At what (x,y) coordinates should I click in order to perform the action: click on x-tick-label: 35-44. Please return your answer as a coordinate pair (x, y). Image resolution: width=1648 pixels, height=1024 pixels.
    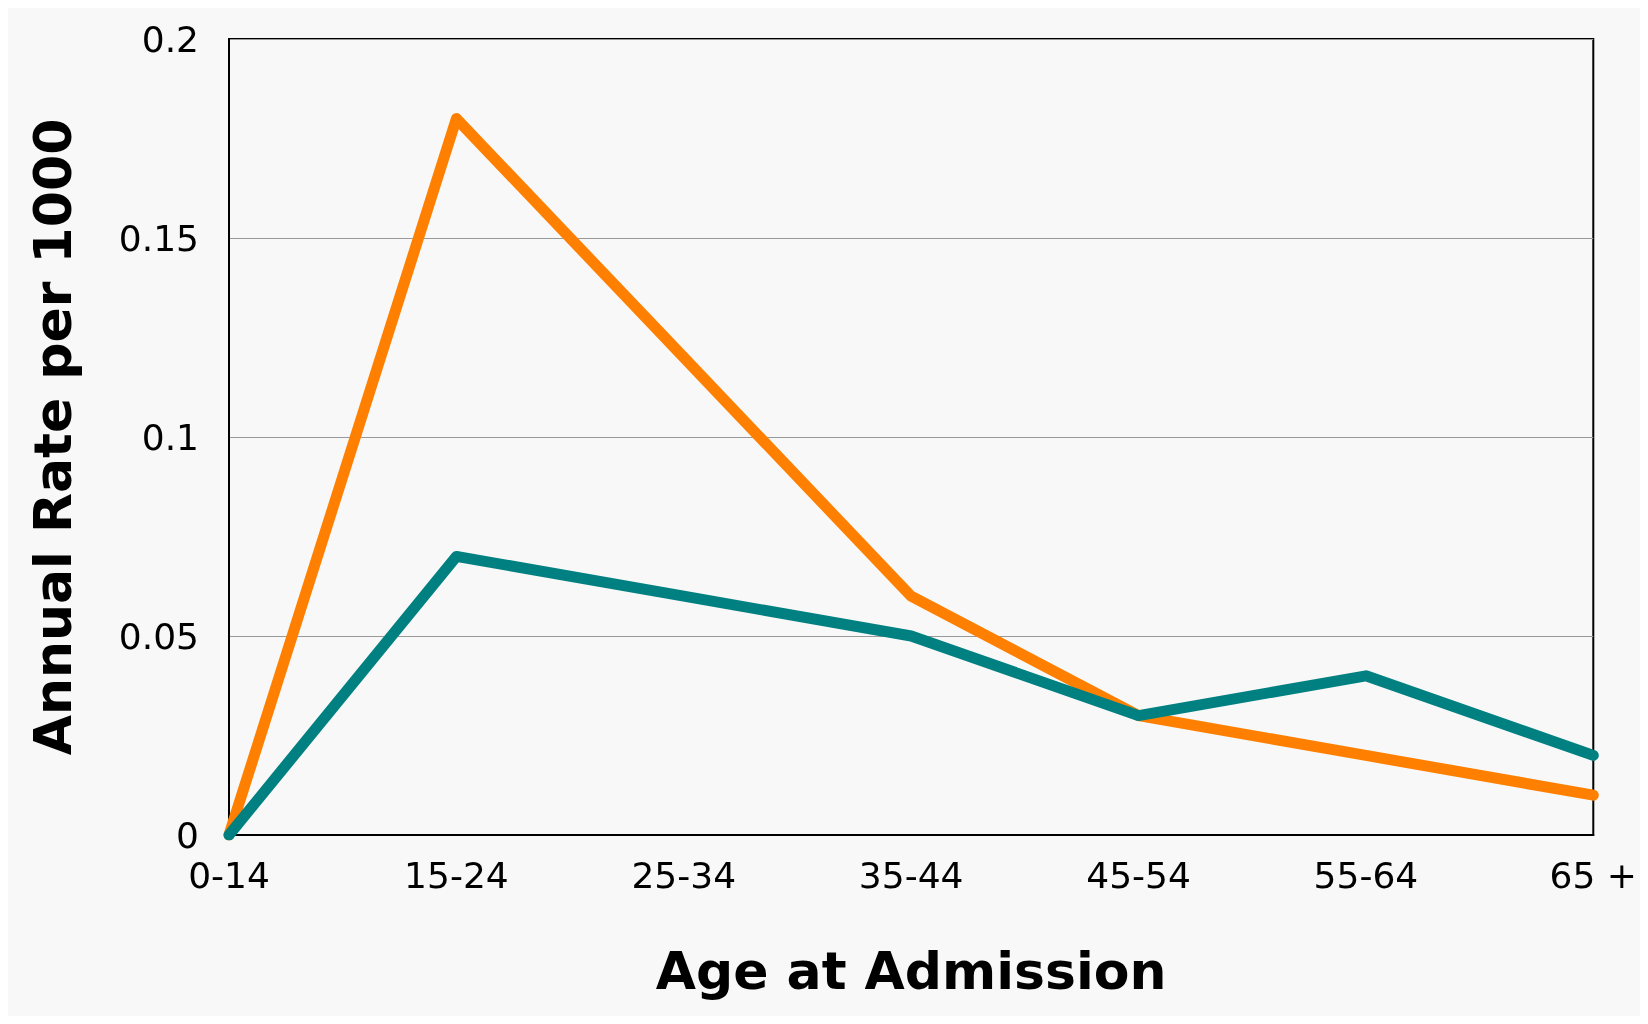
    Looking at the image, I should click on (911, 875).